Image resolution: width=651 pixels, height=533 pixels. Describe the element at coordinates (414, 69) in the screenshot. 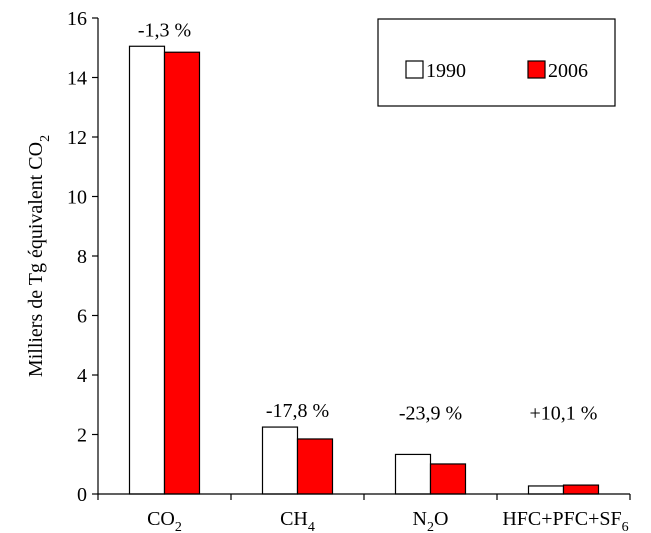

I see `legend-swatch-1990` at that location.